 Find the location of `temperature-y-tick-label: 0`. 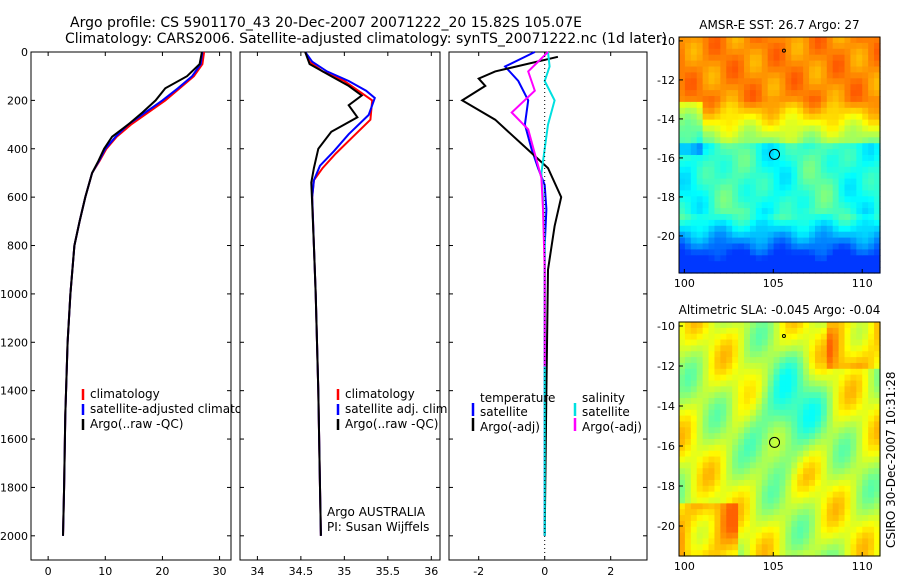

temperature-y-tick-label: 0 is located at coordinates (24, 52).